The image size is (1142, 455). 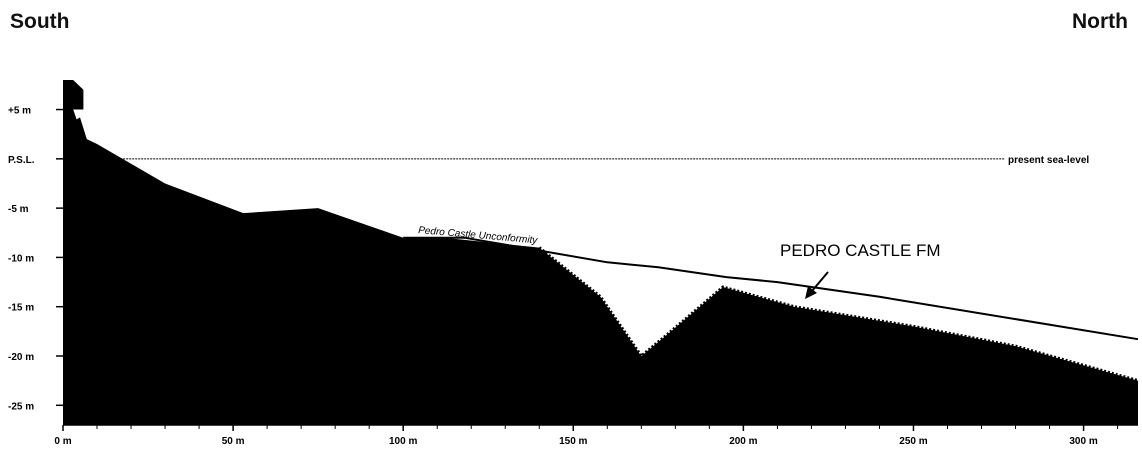 I want to click on x-tick-label: 100 m, so click(x=403, y=441).